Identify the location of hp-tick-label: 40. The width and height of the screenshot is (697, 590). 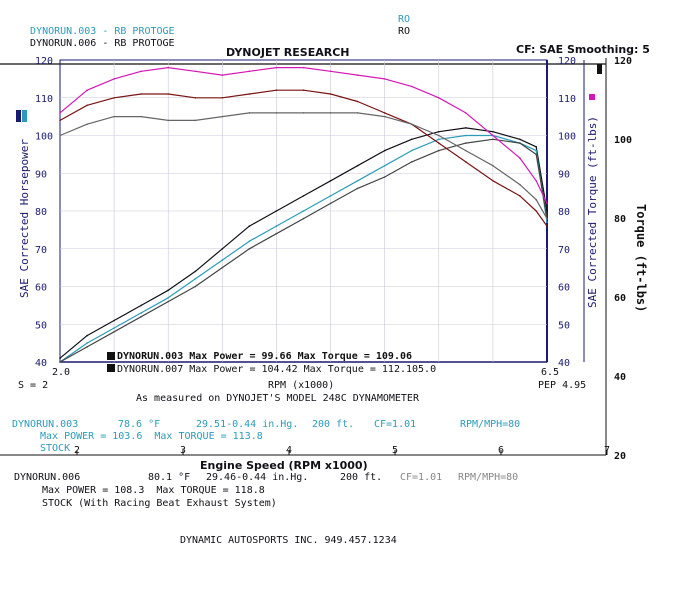
(41, 363).